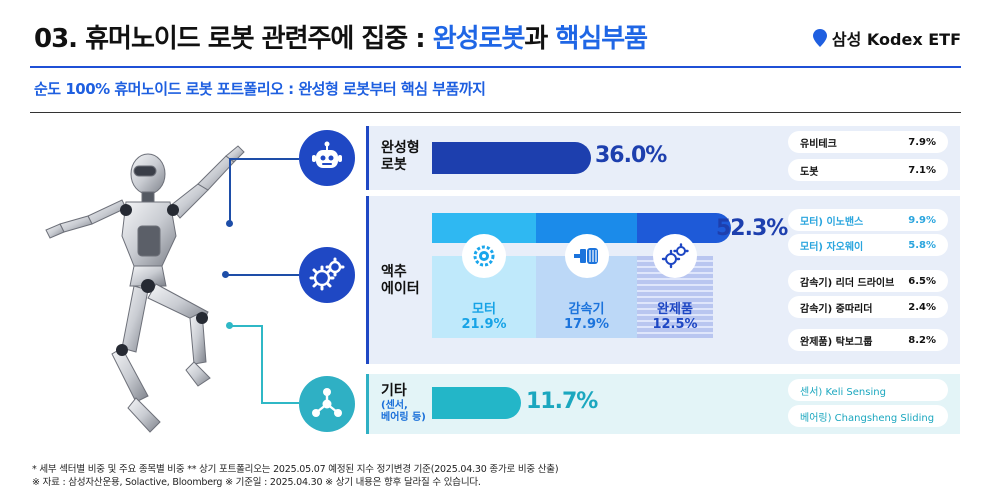 The width and height of the screenshot is (1001, 504). I want to click on holding-pill: 모터) 이노밴스 9.9%, so click(868, 220).